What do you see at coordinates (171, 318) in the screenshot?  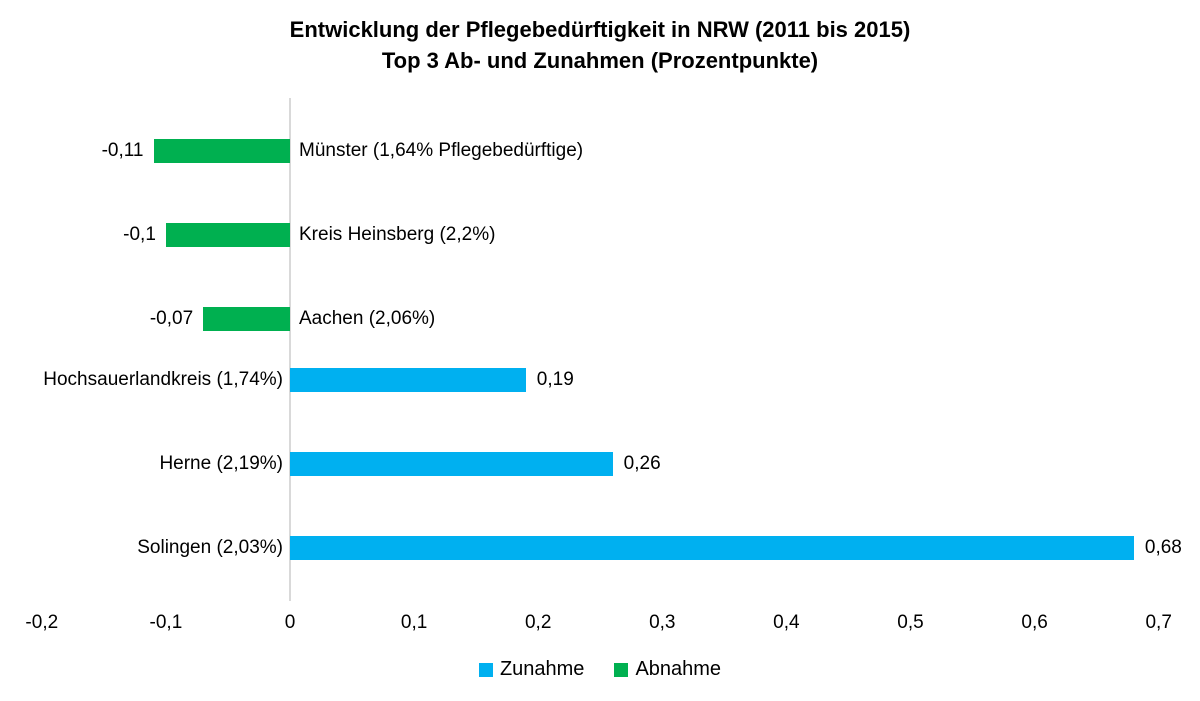 I see `value-label: -0,07` at bounding box center [171, 318].